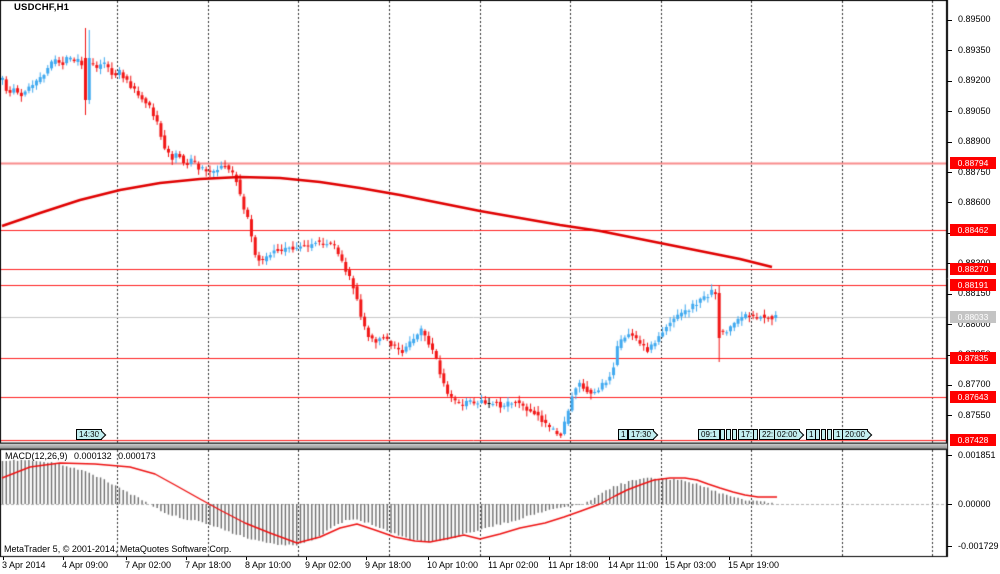 This screenshot has width=1000, height=574. I want to click on price-tick-label: 0.88000, so click(974, 323).